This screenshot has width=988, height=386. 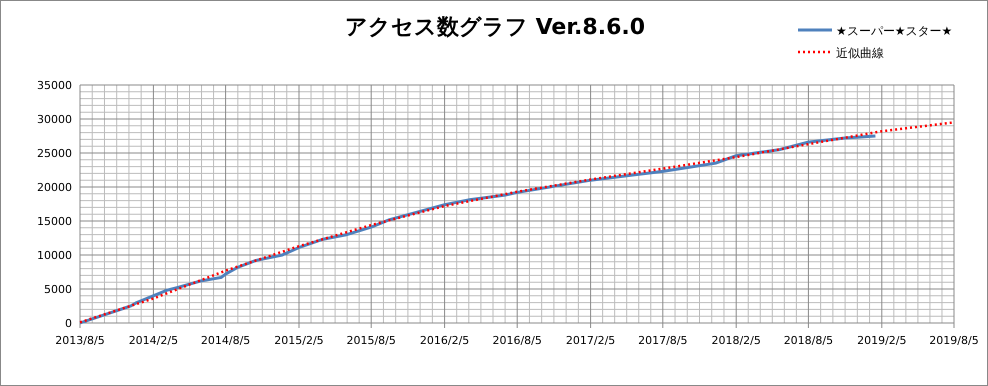 I want to click on x-tick-label: 2014/2/5, so click(x=153, y=340).